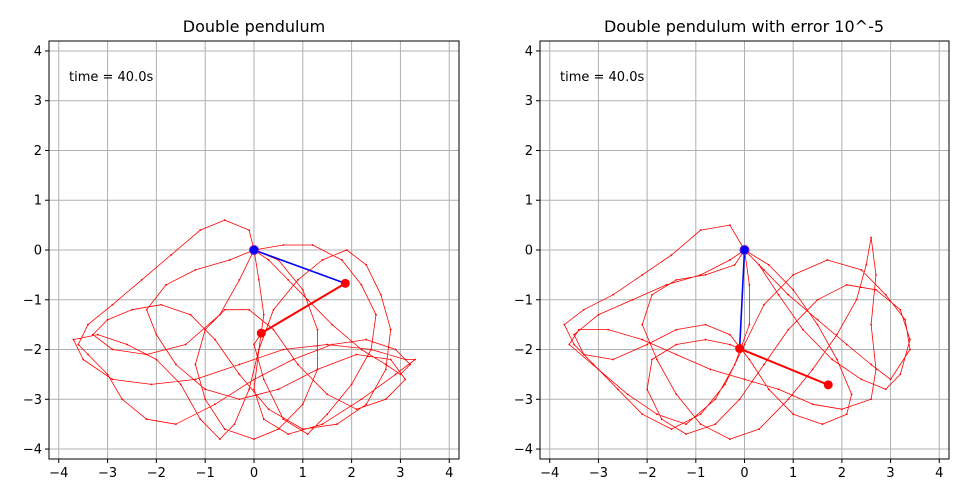  Describe the element at coordinates (744, 473) in the screenshot. I see `x-tick-label: 0` at that location.